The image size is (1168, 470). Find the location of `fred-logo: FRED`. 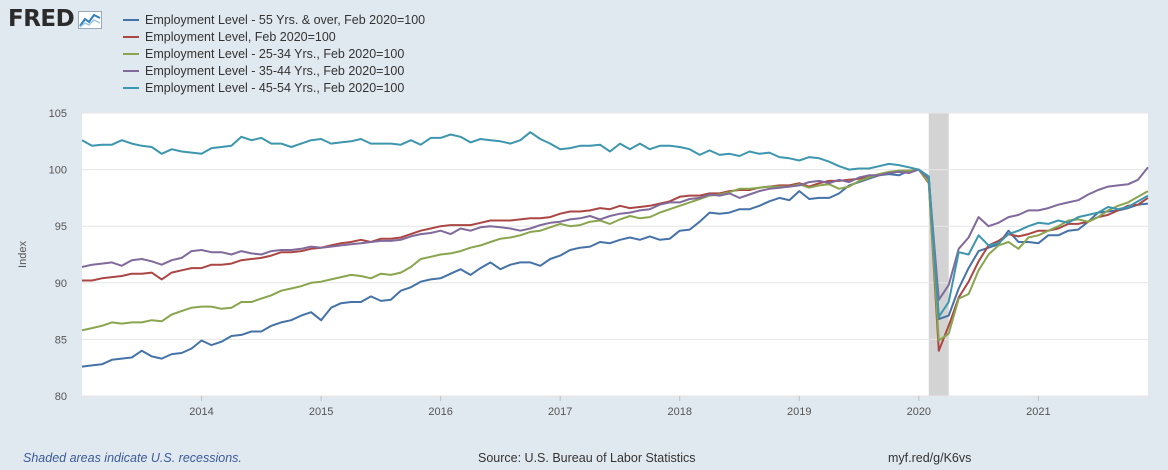

fred-logo: FRED is located at coordinates (55, 19).